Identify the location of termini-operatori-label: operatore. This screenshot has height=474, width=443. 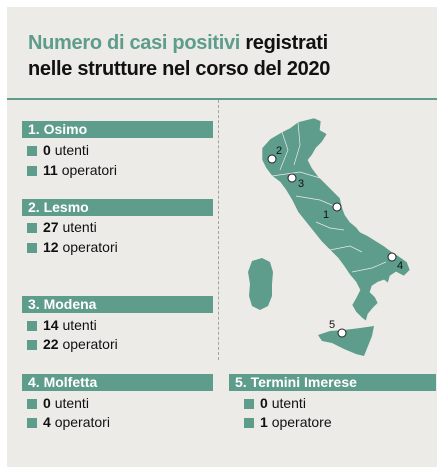
(301, 422).